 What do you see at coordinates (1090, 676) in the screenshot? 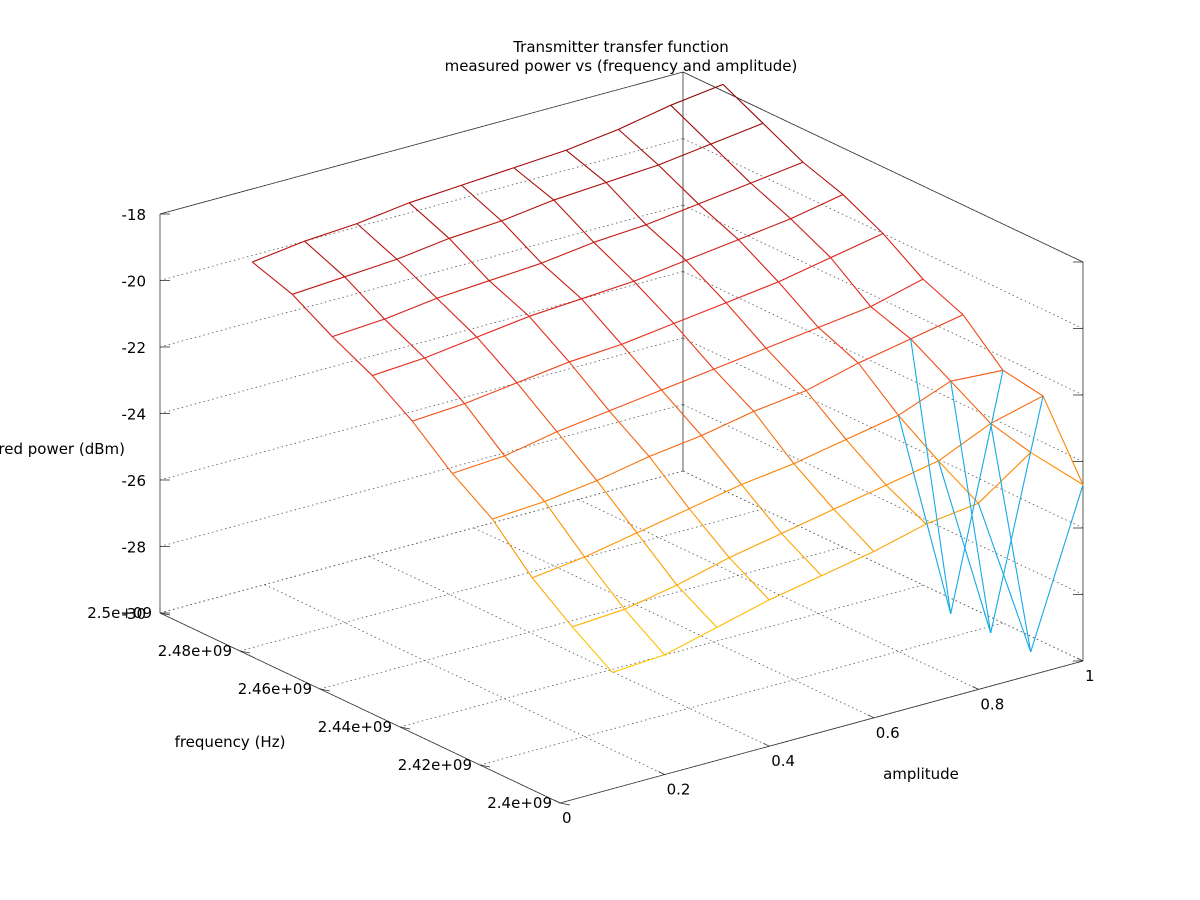
I see `y-tick-label: 1` at bounding box center [1090, 676].